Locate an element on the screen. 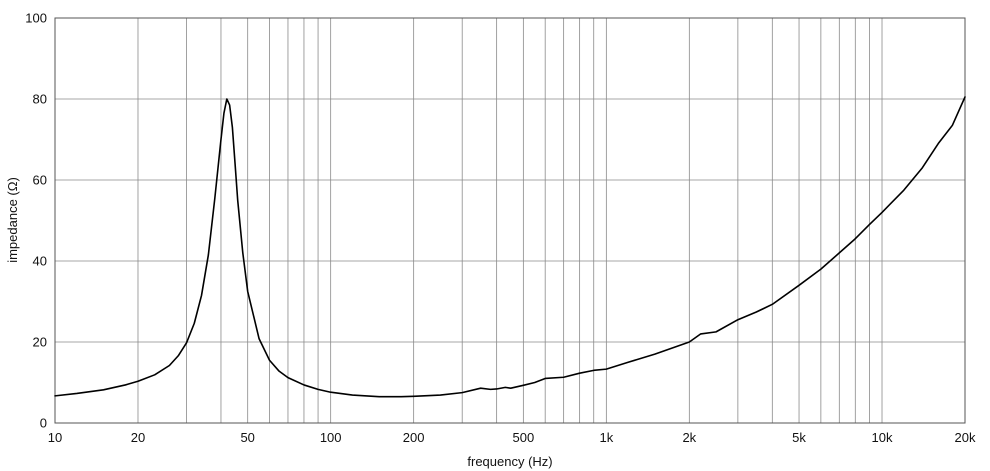  x-tick-label: 2k is located at coordinates (689, 437).